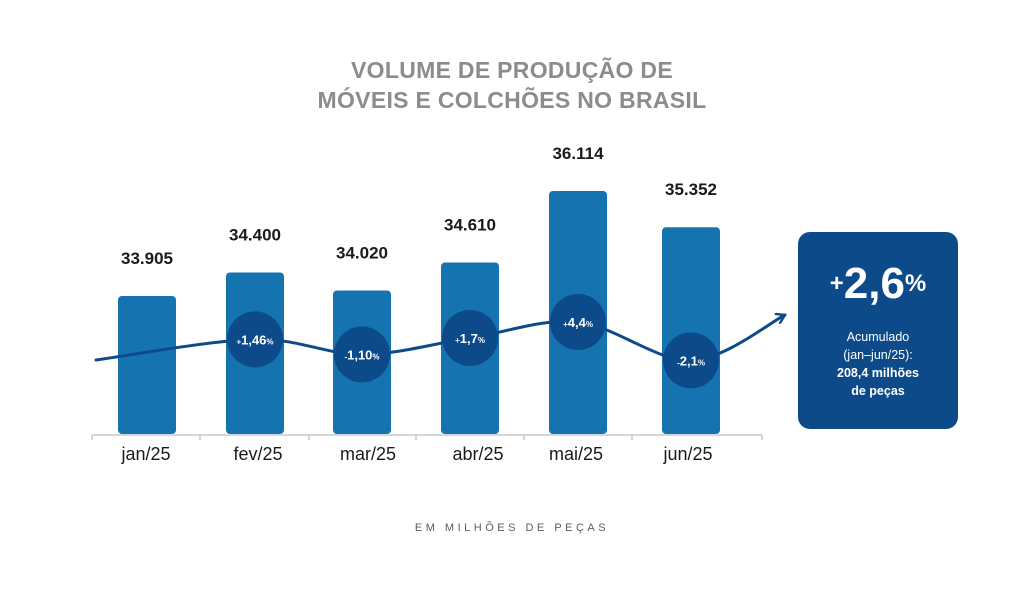 The image size is (1024, 613). I want to click on change-label: +4,4%, so click(578, 322).